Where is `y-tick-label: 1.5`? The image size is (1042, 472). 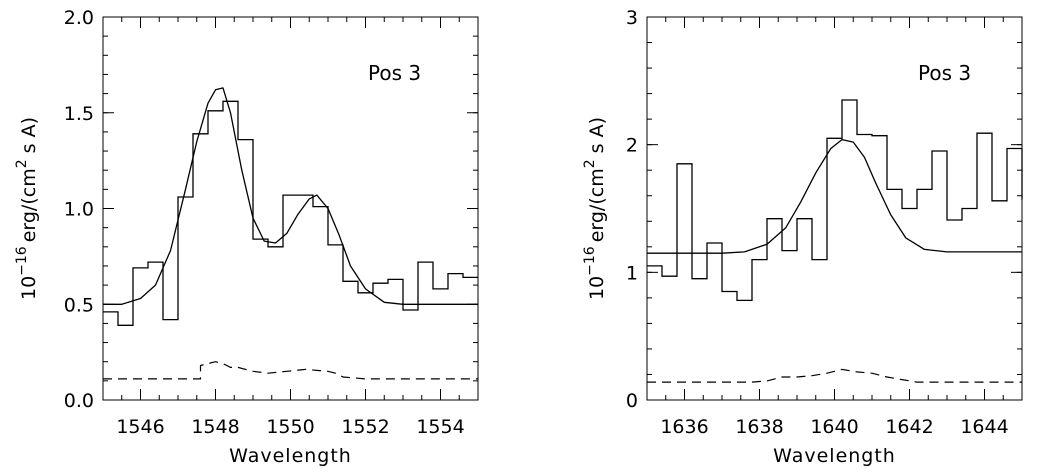
y-tick-label: 1.5 is located at coordinates (79, 114).